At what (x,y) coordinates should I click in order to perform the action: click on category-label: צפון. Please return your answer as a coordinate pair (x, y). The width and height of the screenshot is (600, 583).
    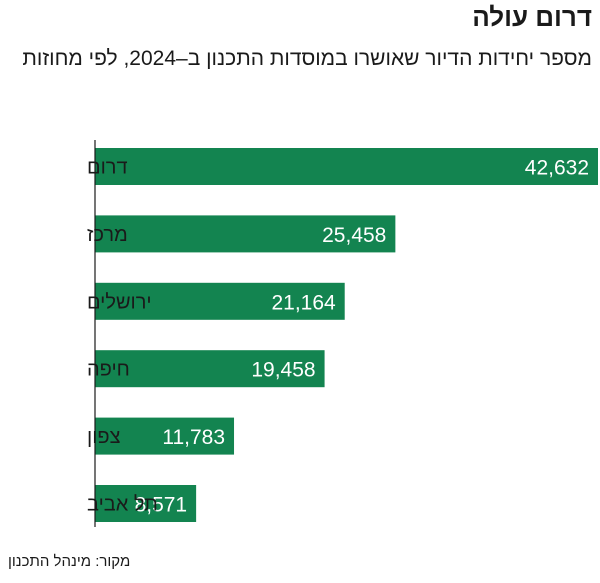
    Looking at the image, I should click on (104, 437).